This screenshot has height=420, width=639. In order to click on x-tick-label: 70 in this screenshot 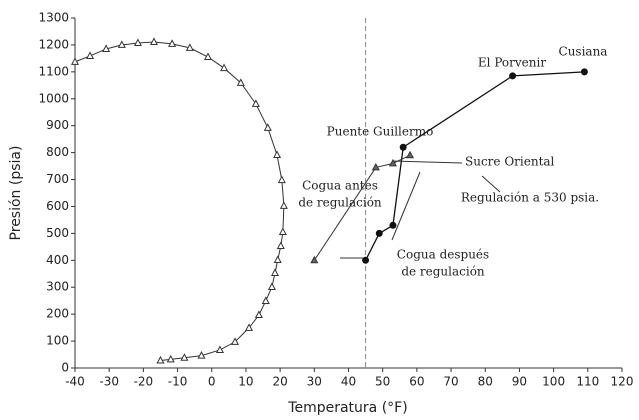, I will do `click(450, 382)`.